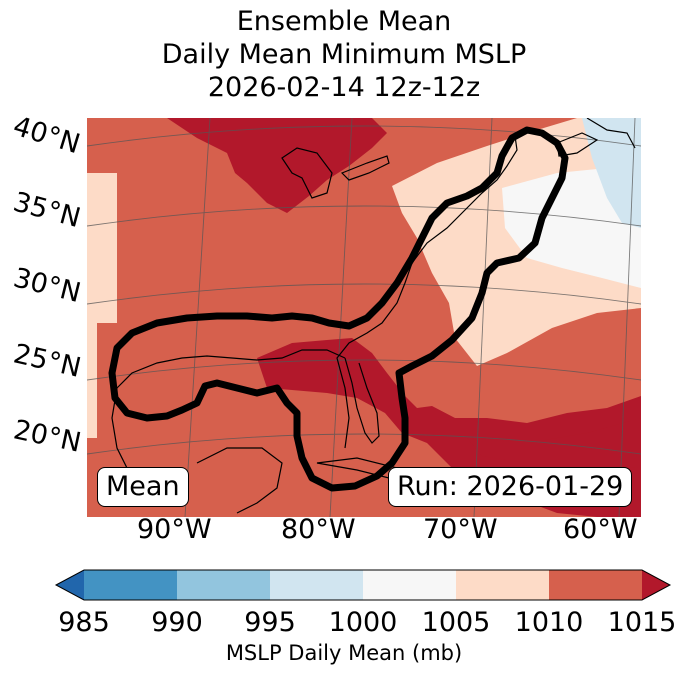 The image size is (688, 674). Describe the element at coordinates (84, 622) in the screenshot. I see `colorbar-tick-985: 985` at that location.